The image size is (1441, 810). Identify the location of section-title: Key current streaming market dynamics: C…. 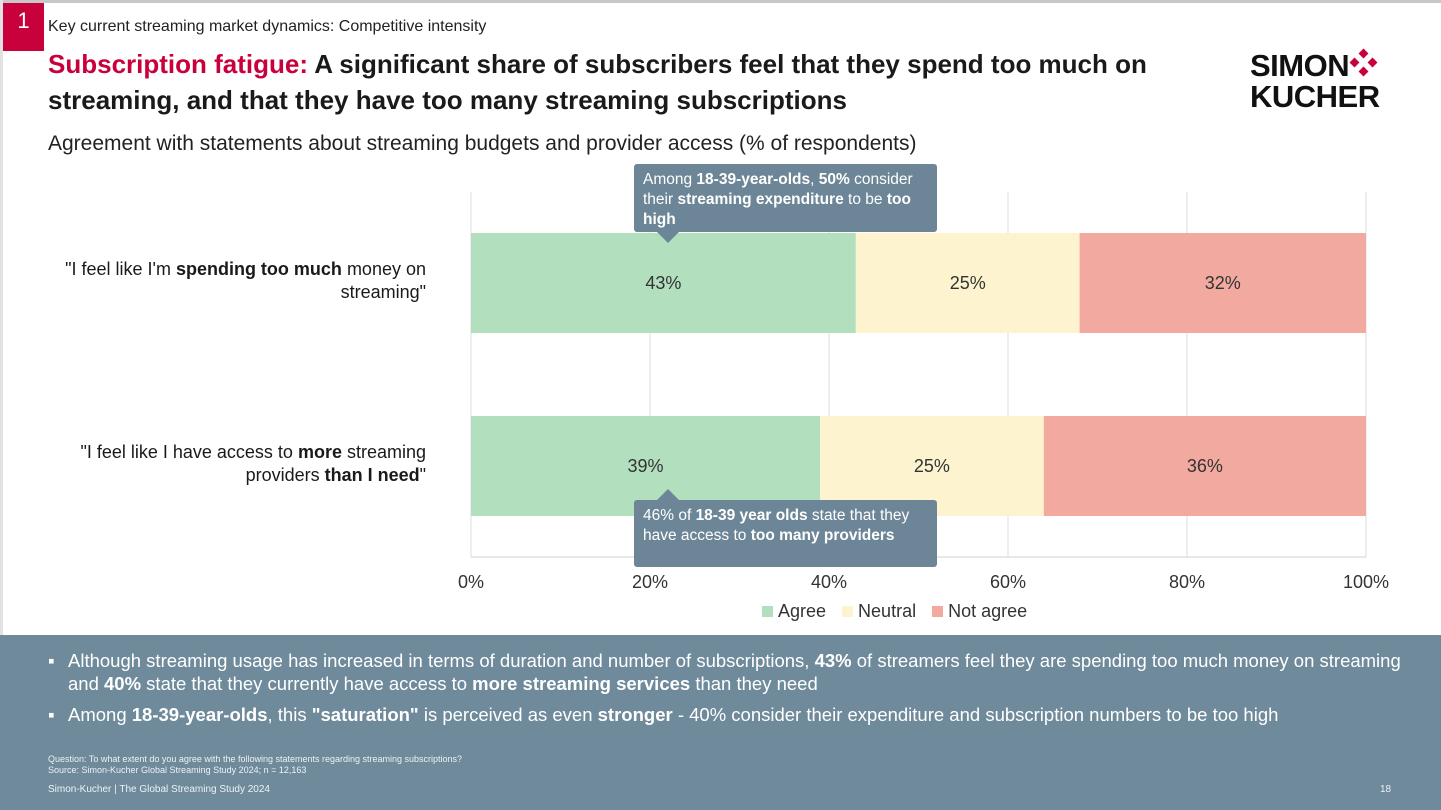
(267, 26).